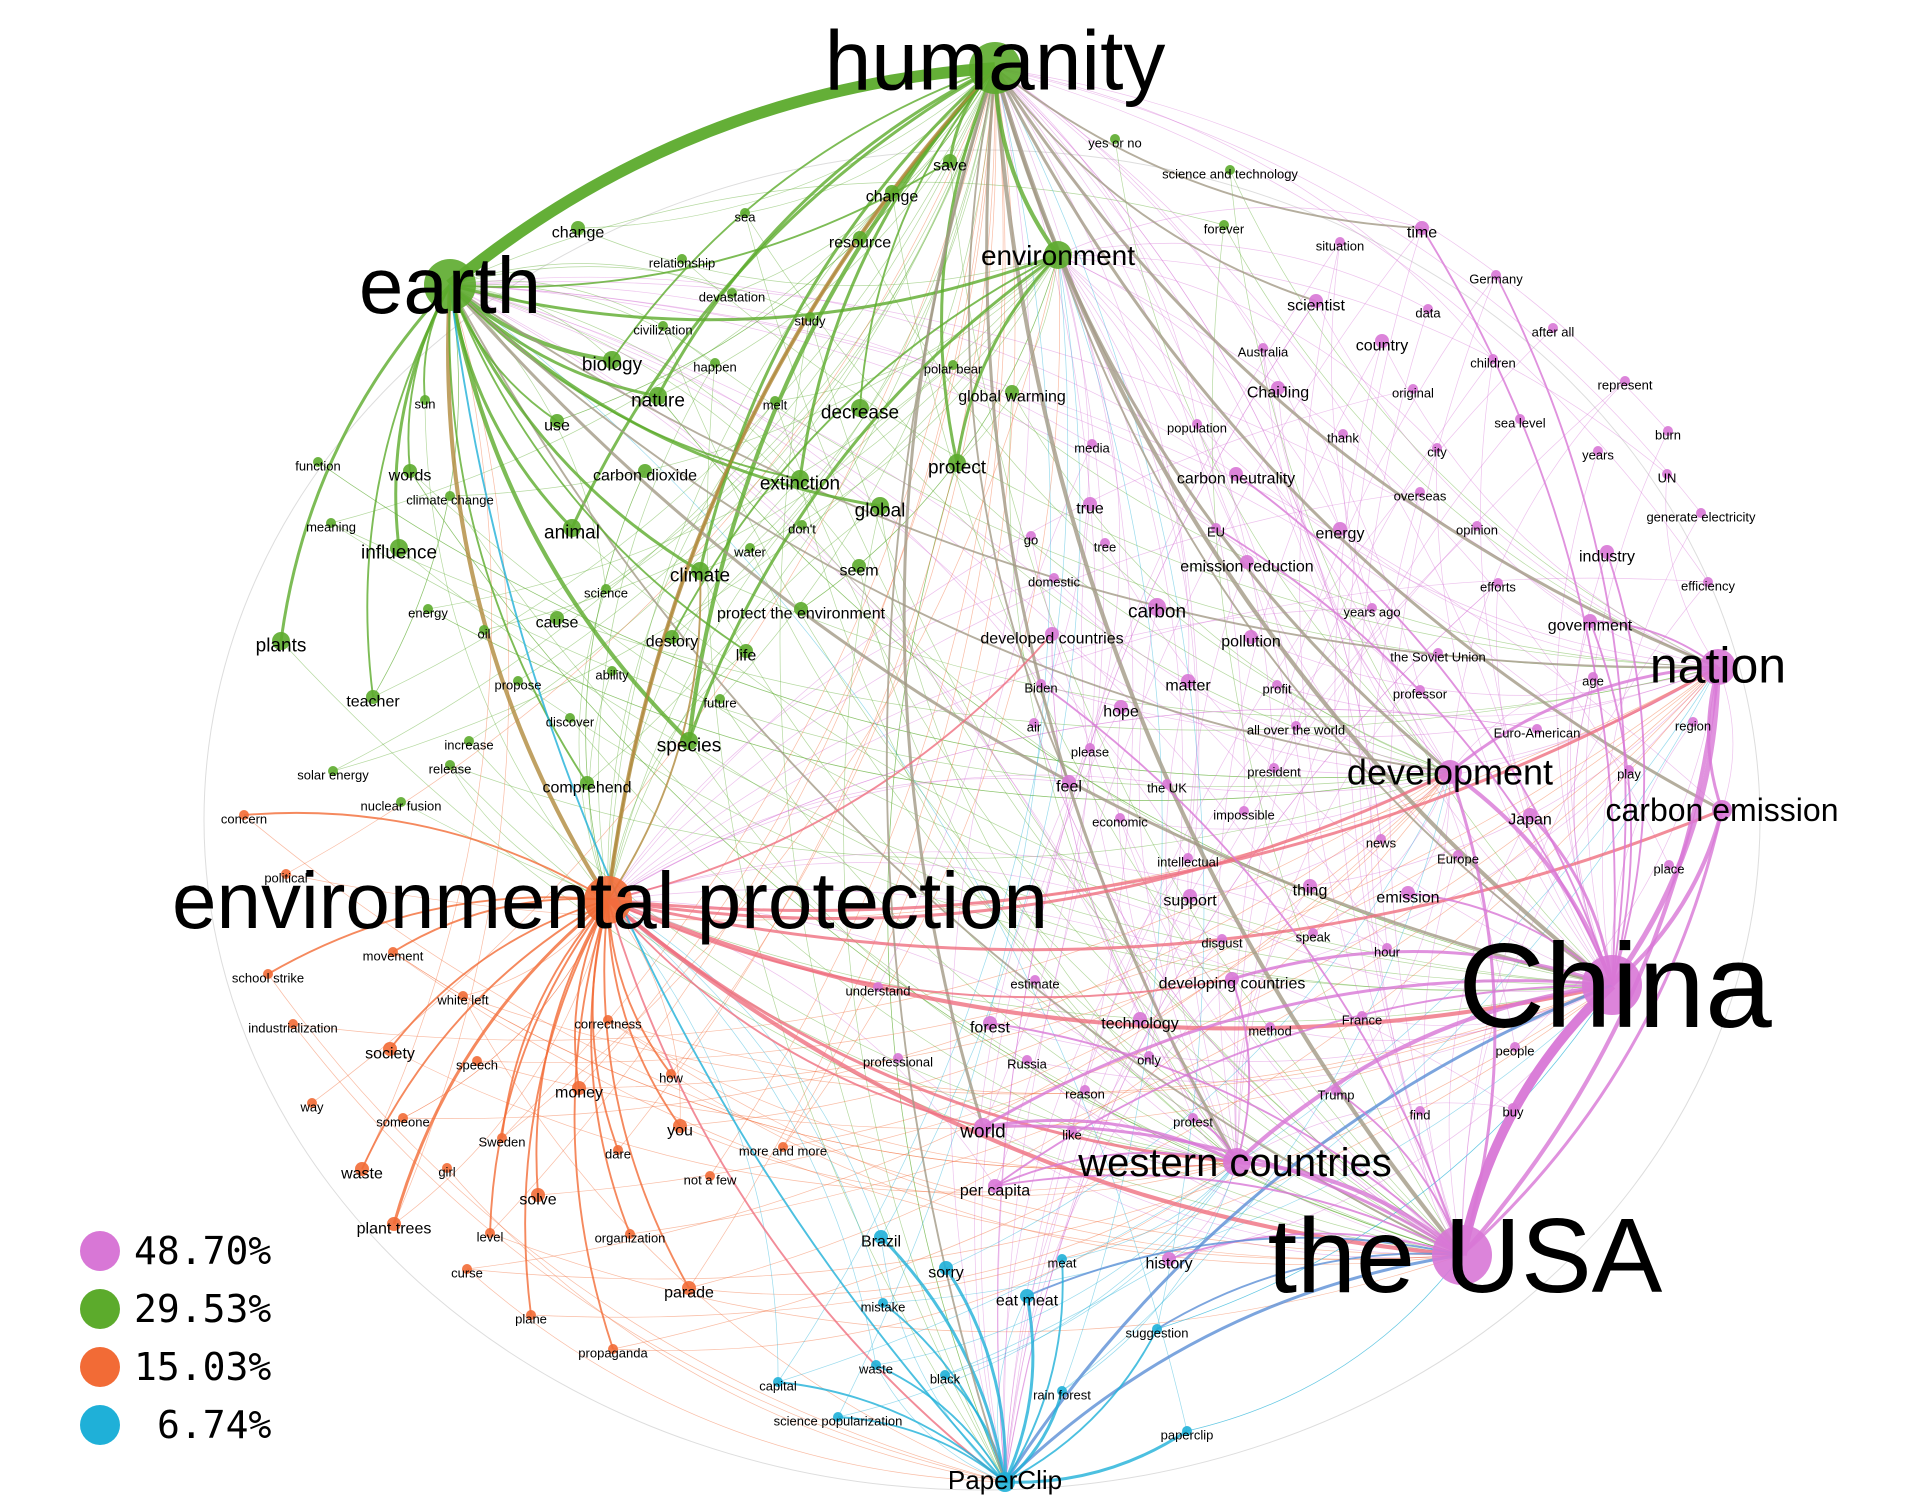  What do you see at coordinates (572, 533) in the screenshot?
I see `node-label-animal: animal` at bounding box center [572, 533].